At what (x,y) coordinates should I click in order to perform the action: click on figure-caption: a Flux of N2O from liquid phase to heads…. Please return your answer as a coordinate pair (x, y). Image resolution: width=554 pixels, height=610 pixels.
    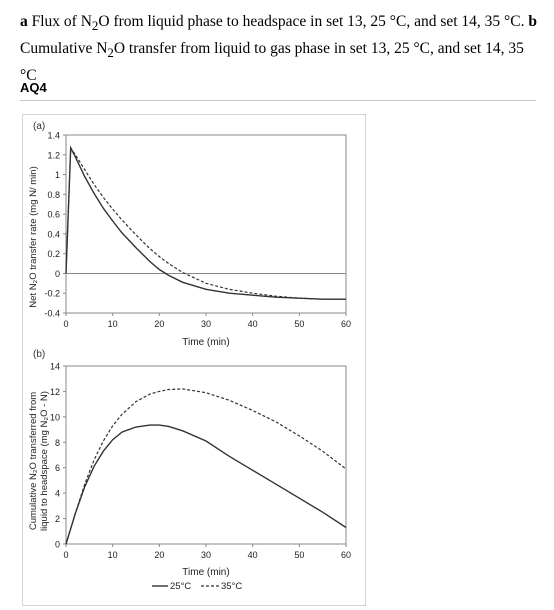
    Looking at the image, I should click on (280, 48).